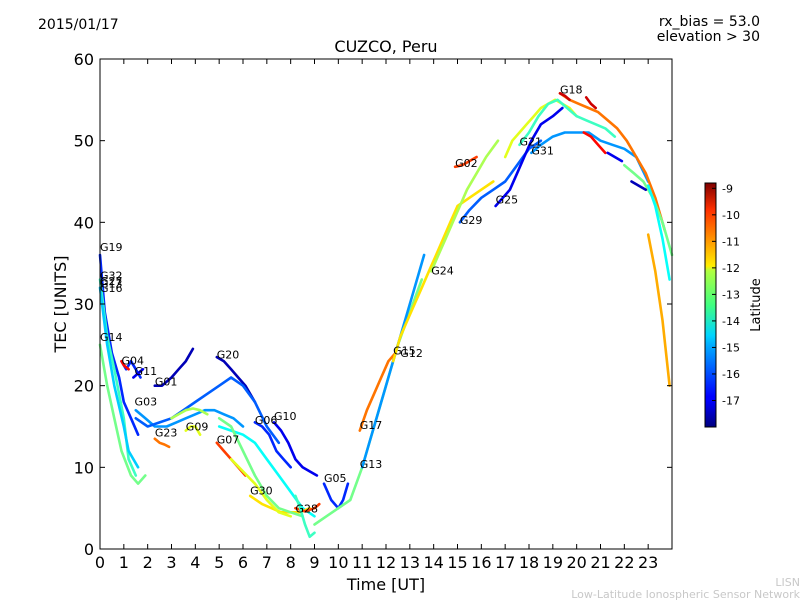  Describe the element at coordinates (507, 200) in the screenshot. I see `series-label-g25-26: G25` at that location.